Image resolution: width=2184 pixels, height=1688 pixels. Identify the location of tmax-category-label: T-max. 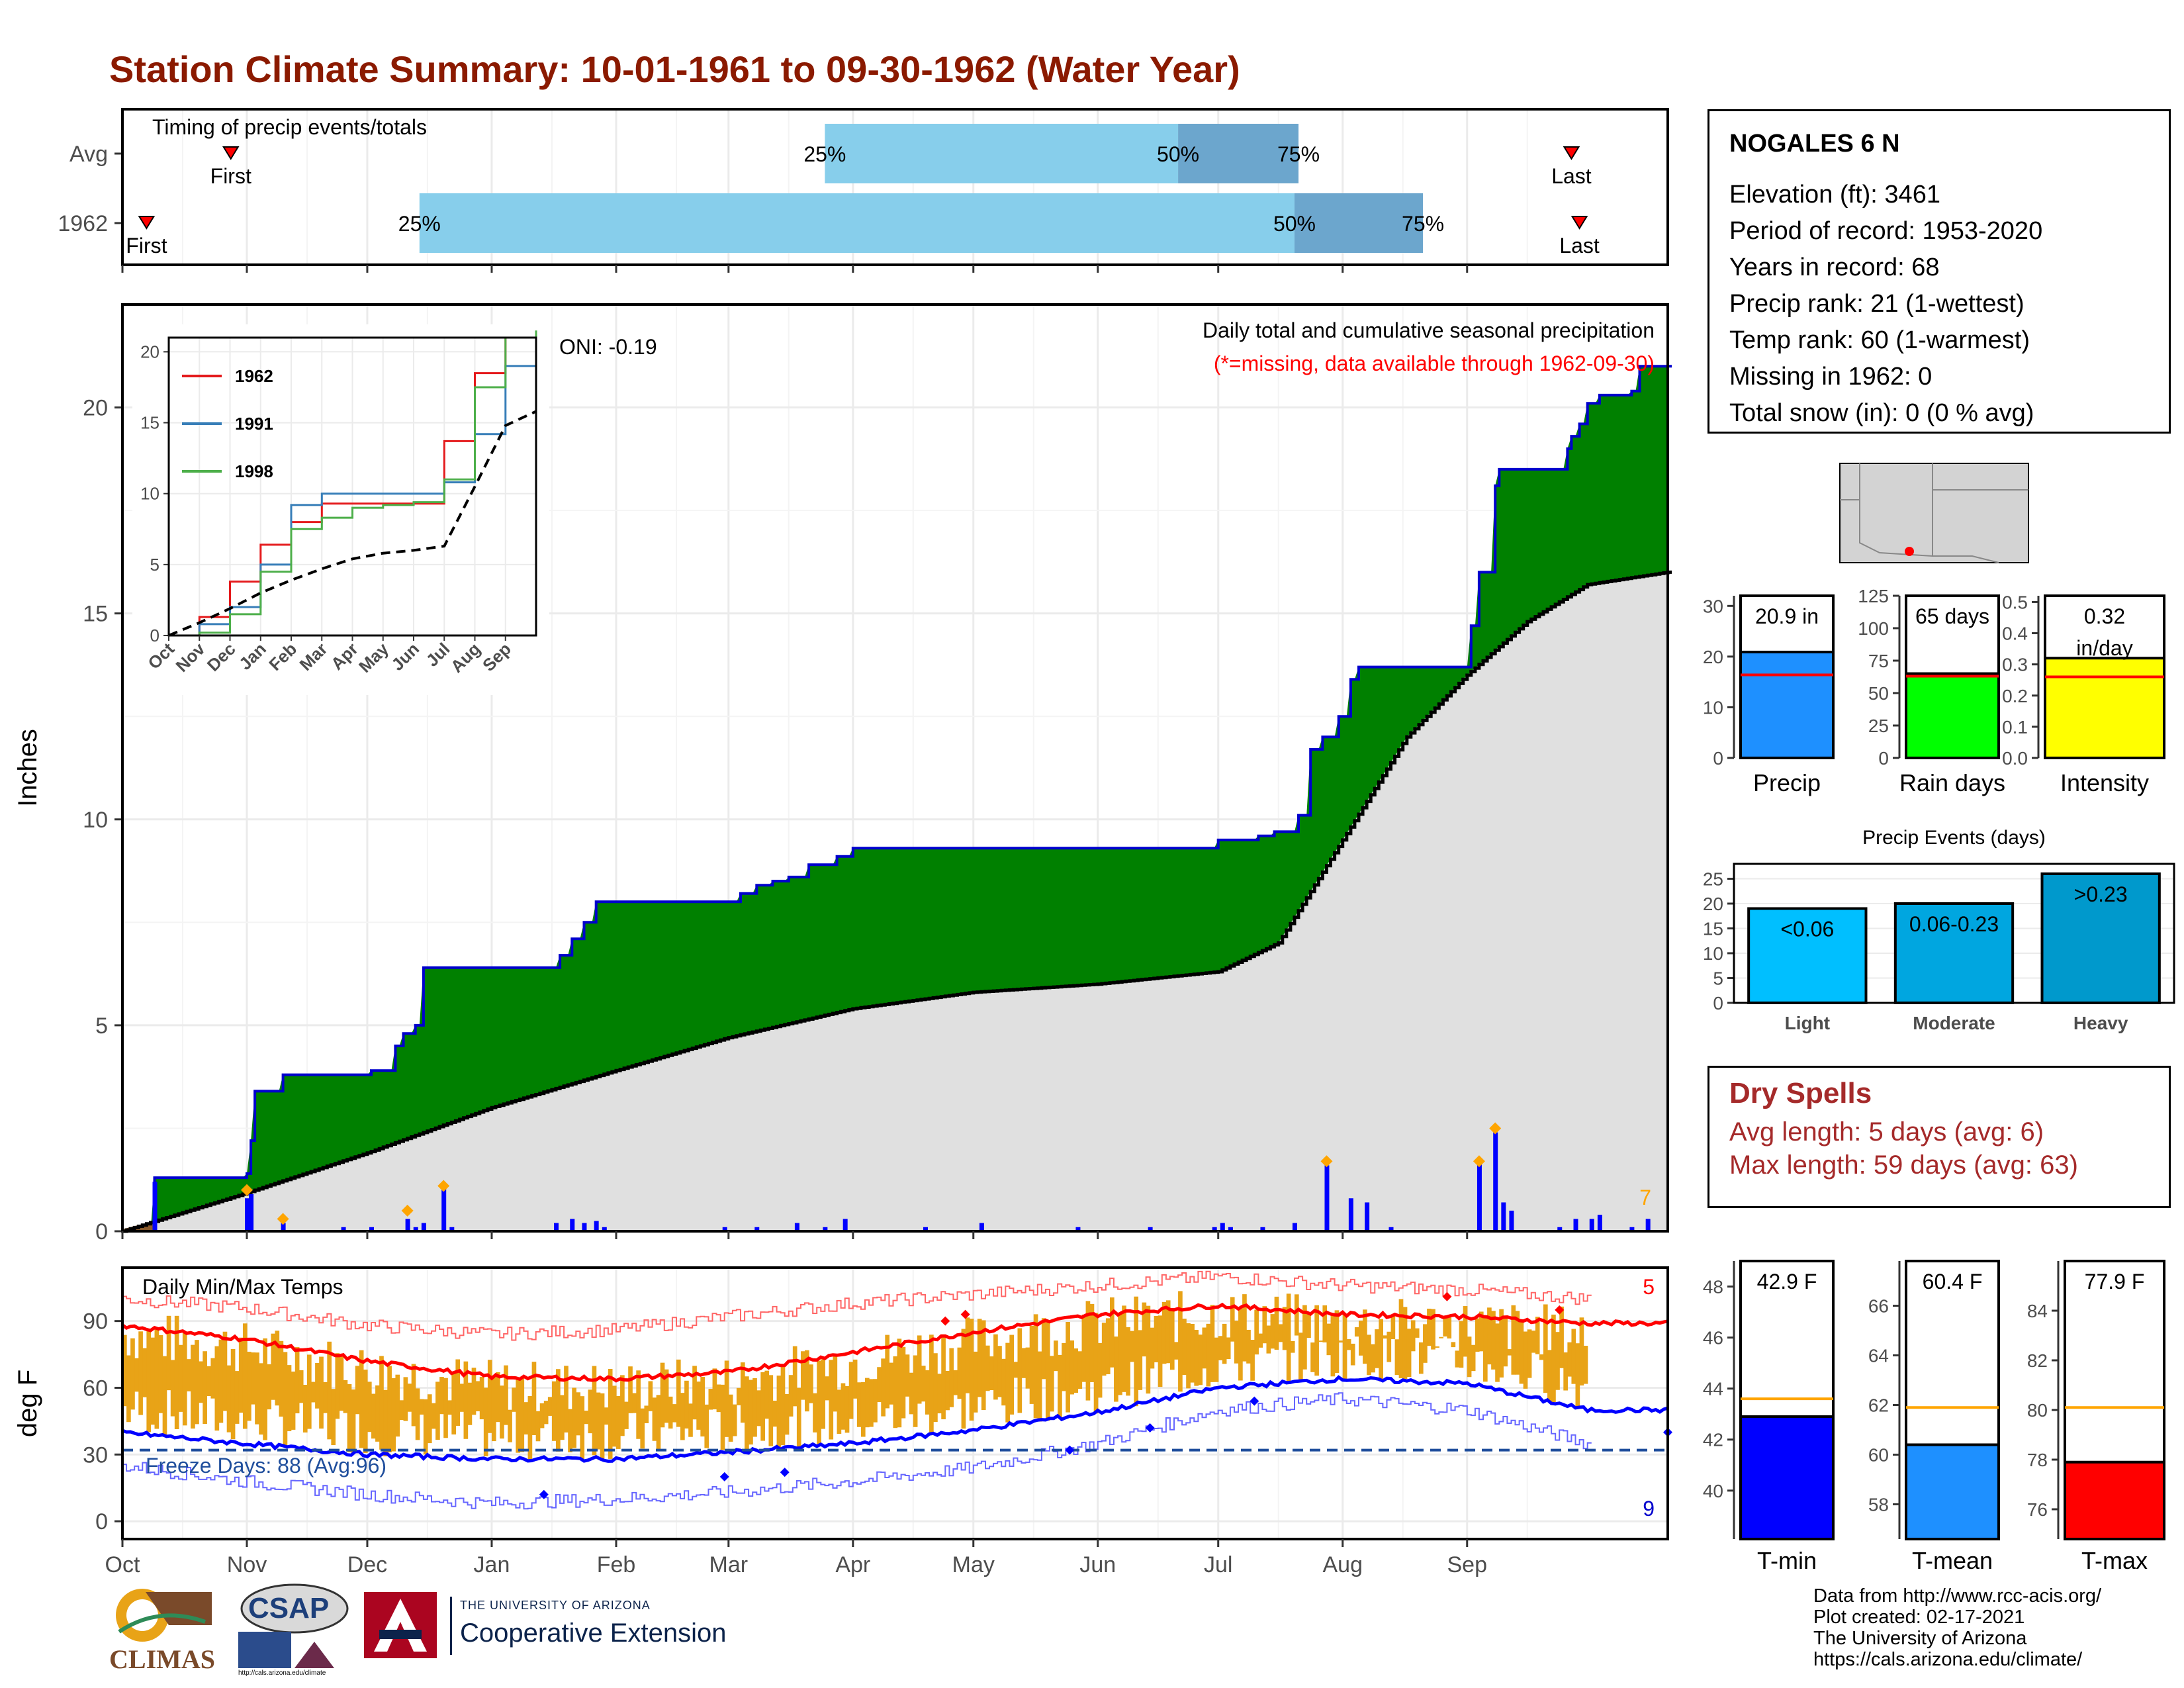
(2114, 1560).